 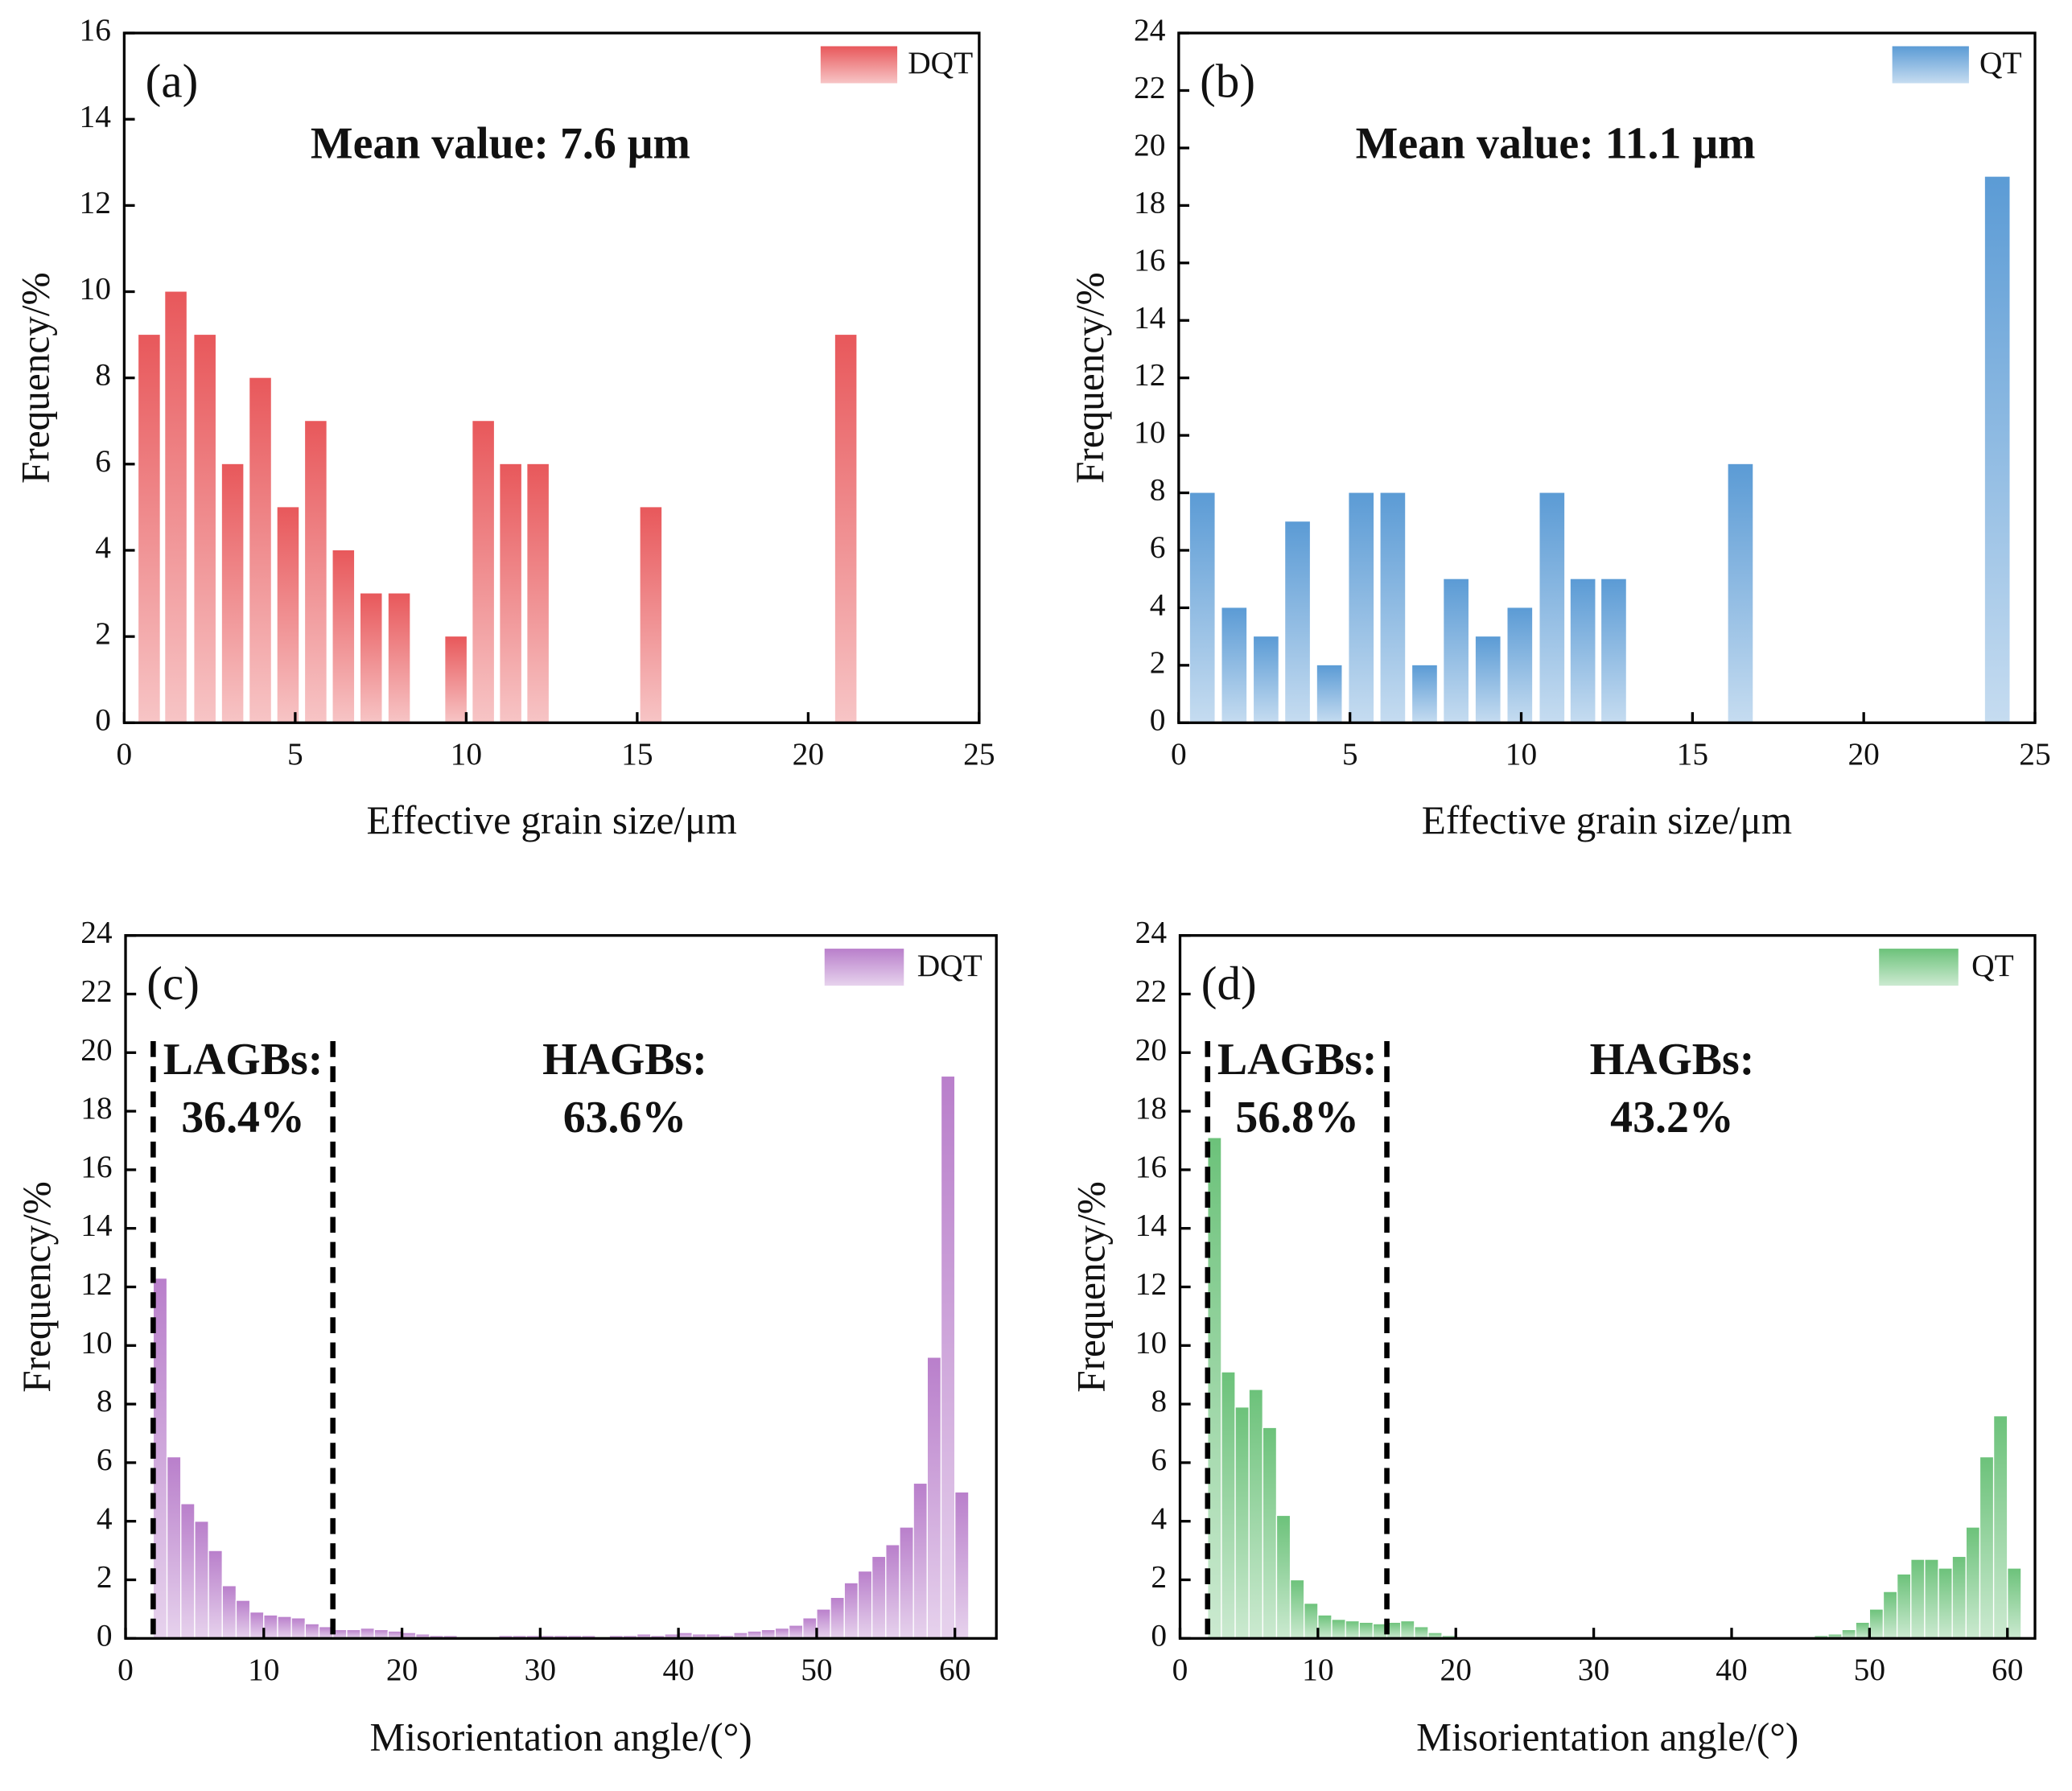 I want to click on legend-label: QT, so click(x=2001, y=62).